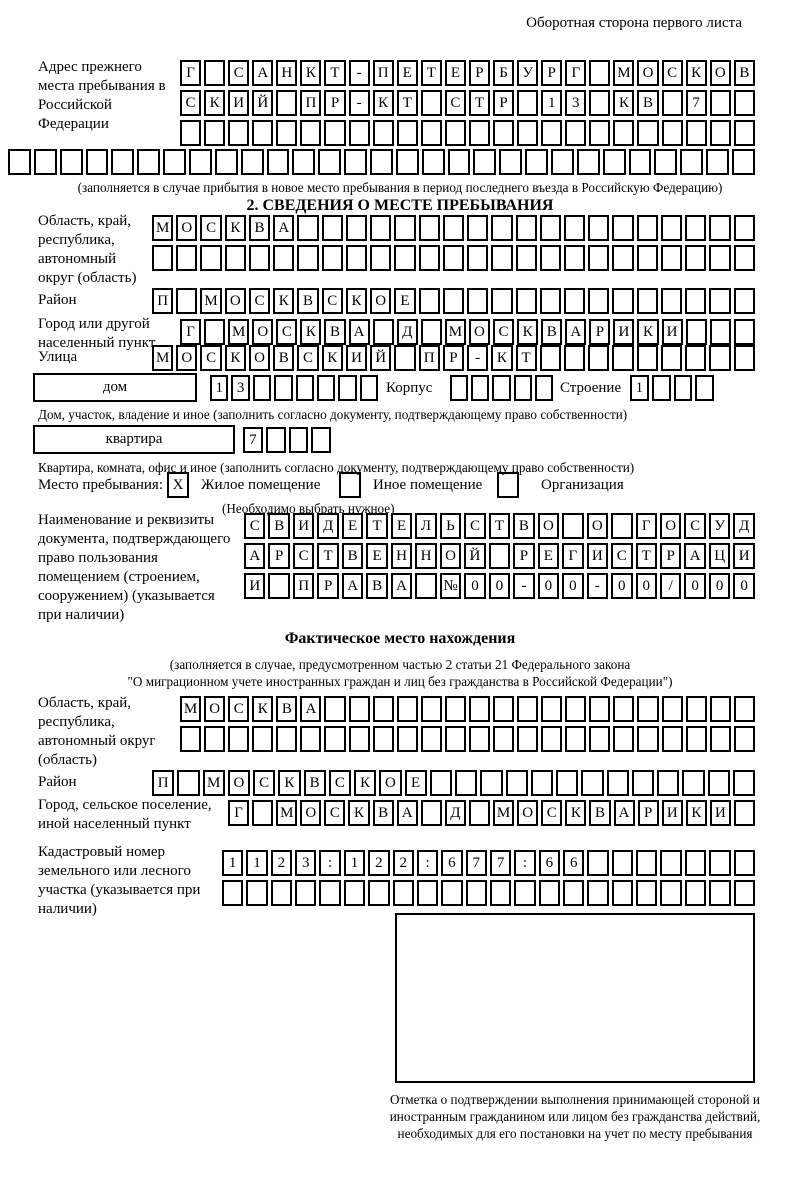 This screenshot has width=800, height=1180. What do you see at coordinates (311, 103) in the screenshot?
I see `char-cell: П` at bounding box center [311, 103].